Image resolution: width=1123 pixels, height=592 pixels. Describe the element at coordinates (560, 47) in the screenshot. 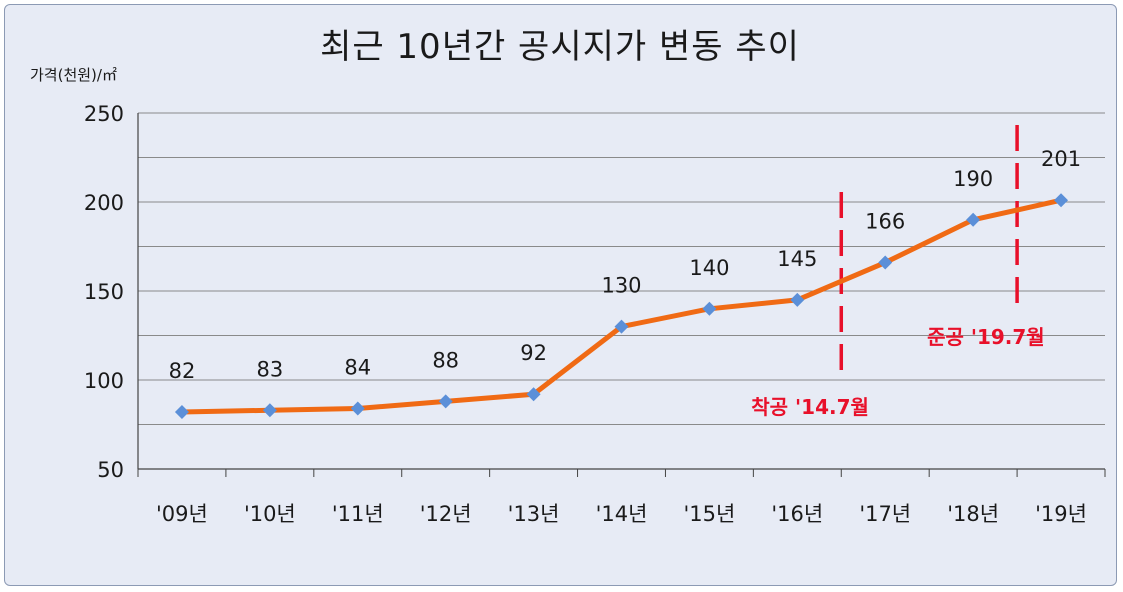

I see `chart-title: 최근 10년간 공시지가 변동 추이` at that location.